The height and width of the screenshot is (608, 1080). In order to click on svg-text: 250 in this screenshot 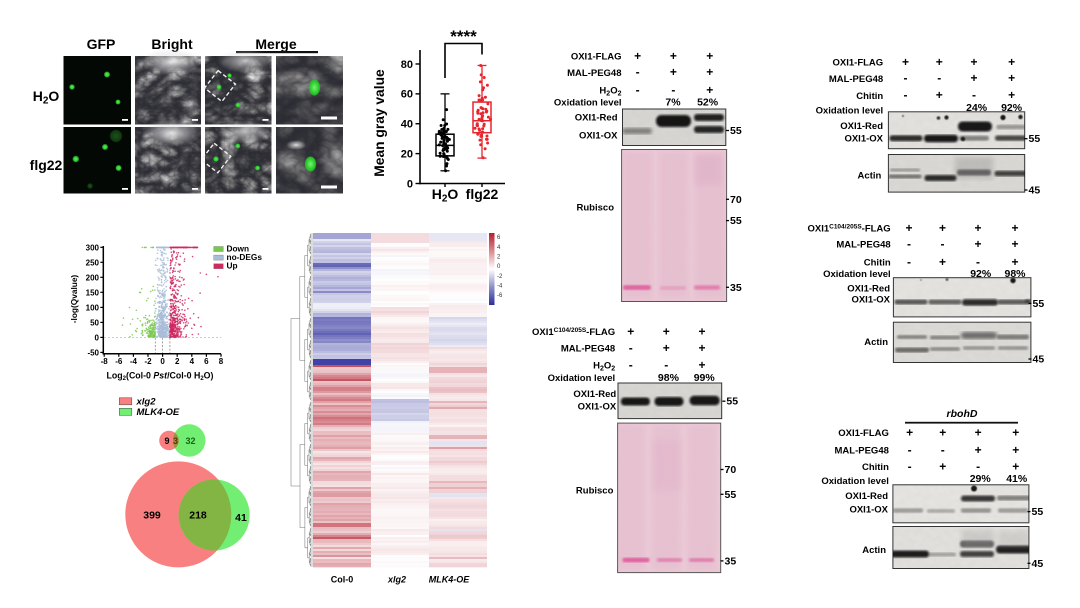, I will do `click(93, 262)`.